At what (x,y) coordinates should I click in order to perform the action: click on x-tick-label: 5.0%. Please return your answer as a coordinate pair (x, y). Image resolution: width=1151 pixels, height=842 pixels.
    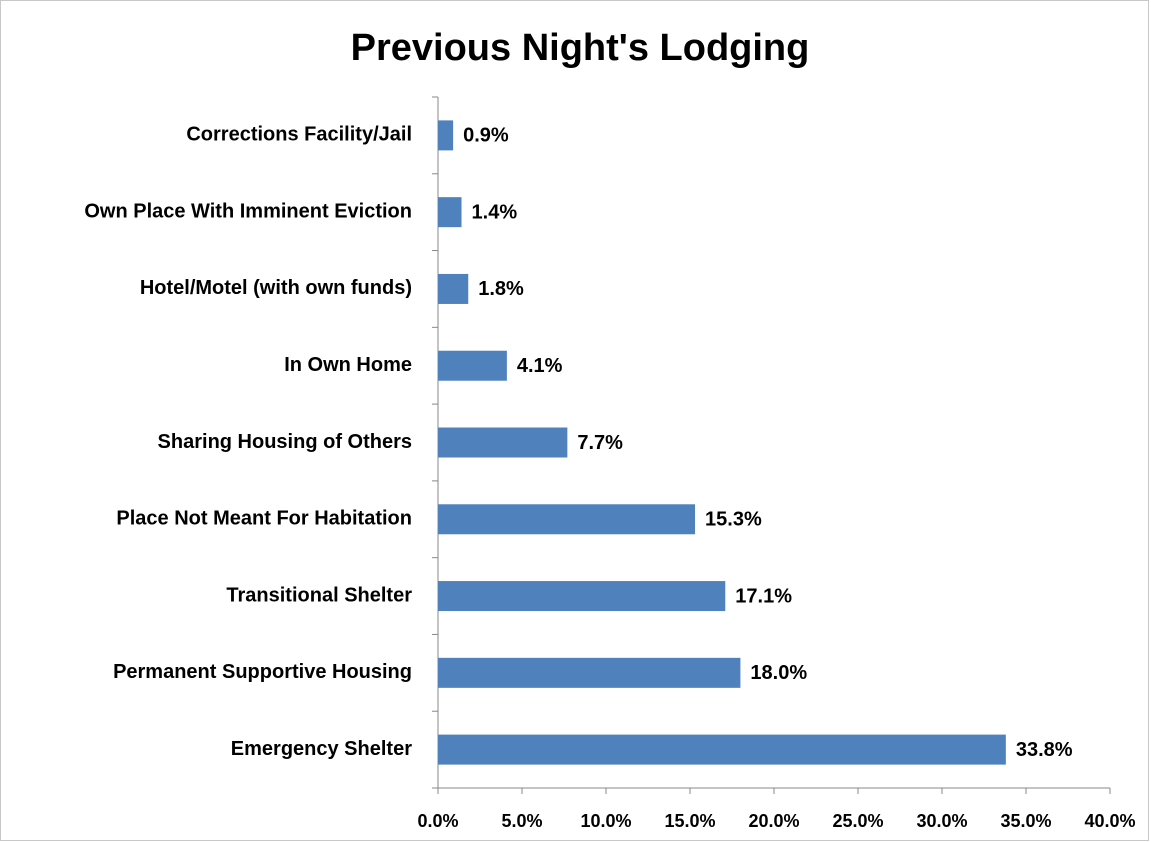
    Looking at the image, I should click on (521, 821).